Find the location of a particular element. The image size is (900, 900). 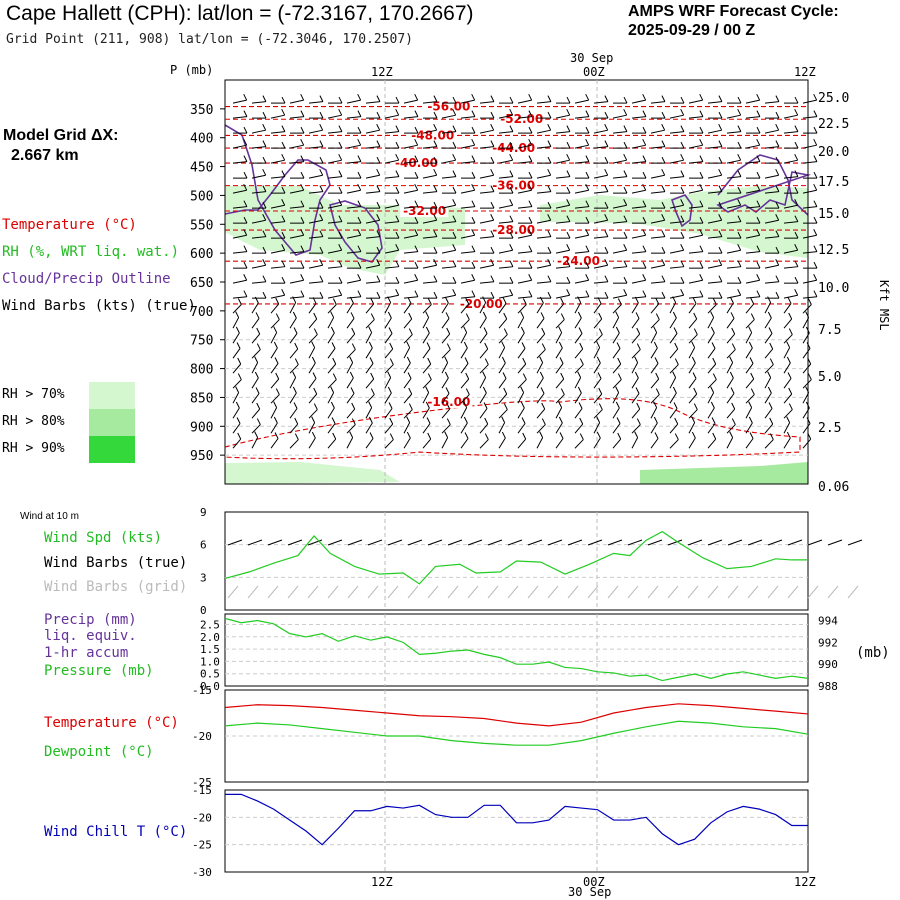

temperature-contour-label: -24.00 is located at coordinates (578, 261).